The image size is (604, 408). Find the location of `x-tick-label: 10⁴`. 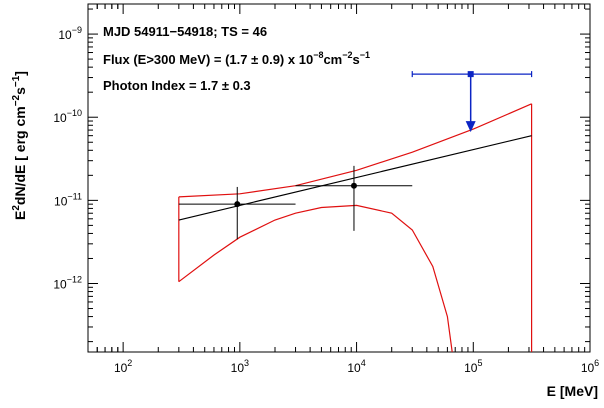

x-tick-label: 10⁴ is located at coordinates (356, 366).